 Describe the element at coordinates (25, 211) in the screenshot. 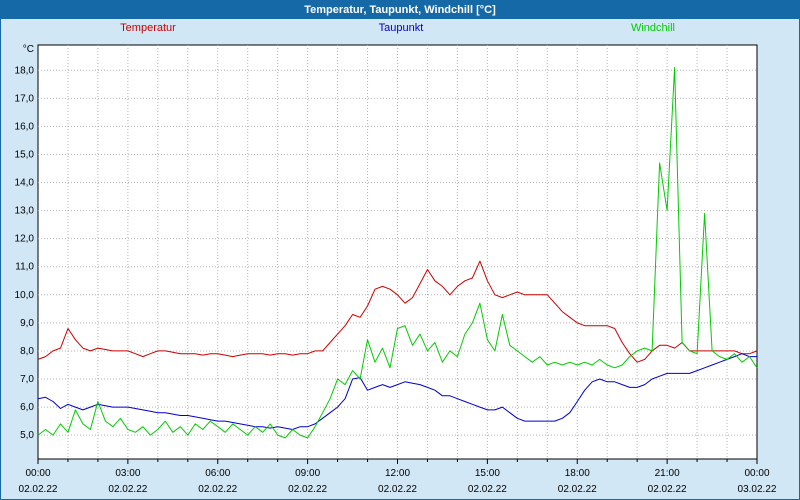

I see `svg-text: 13,0` at that location.